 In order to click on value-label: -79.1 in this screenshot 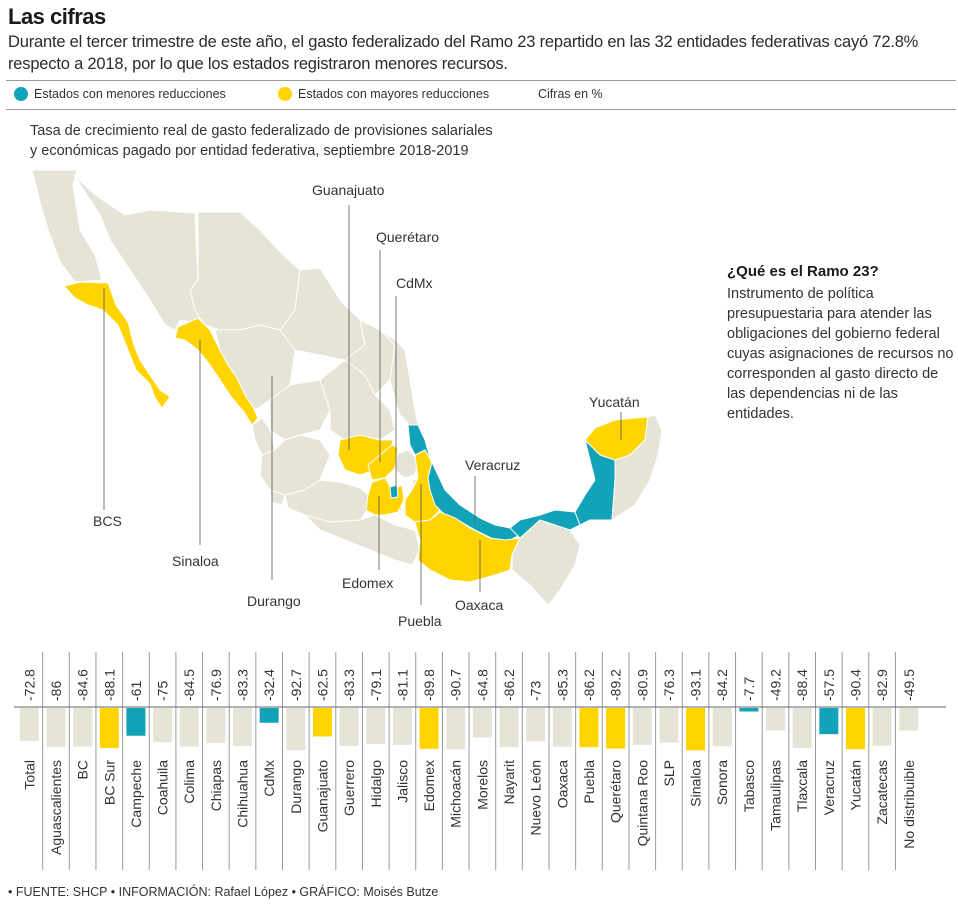, I will do `click(376, 685)`.